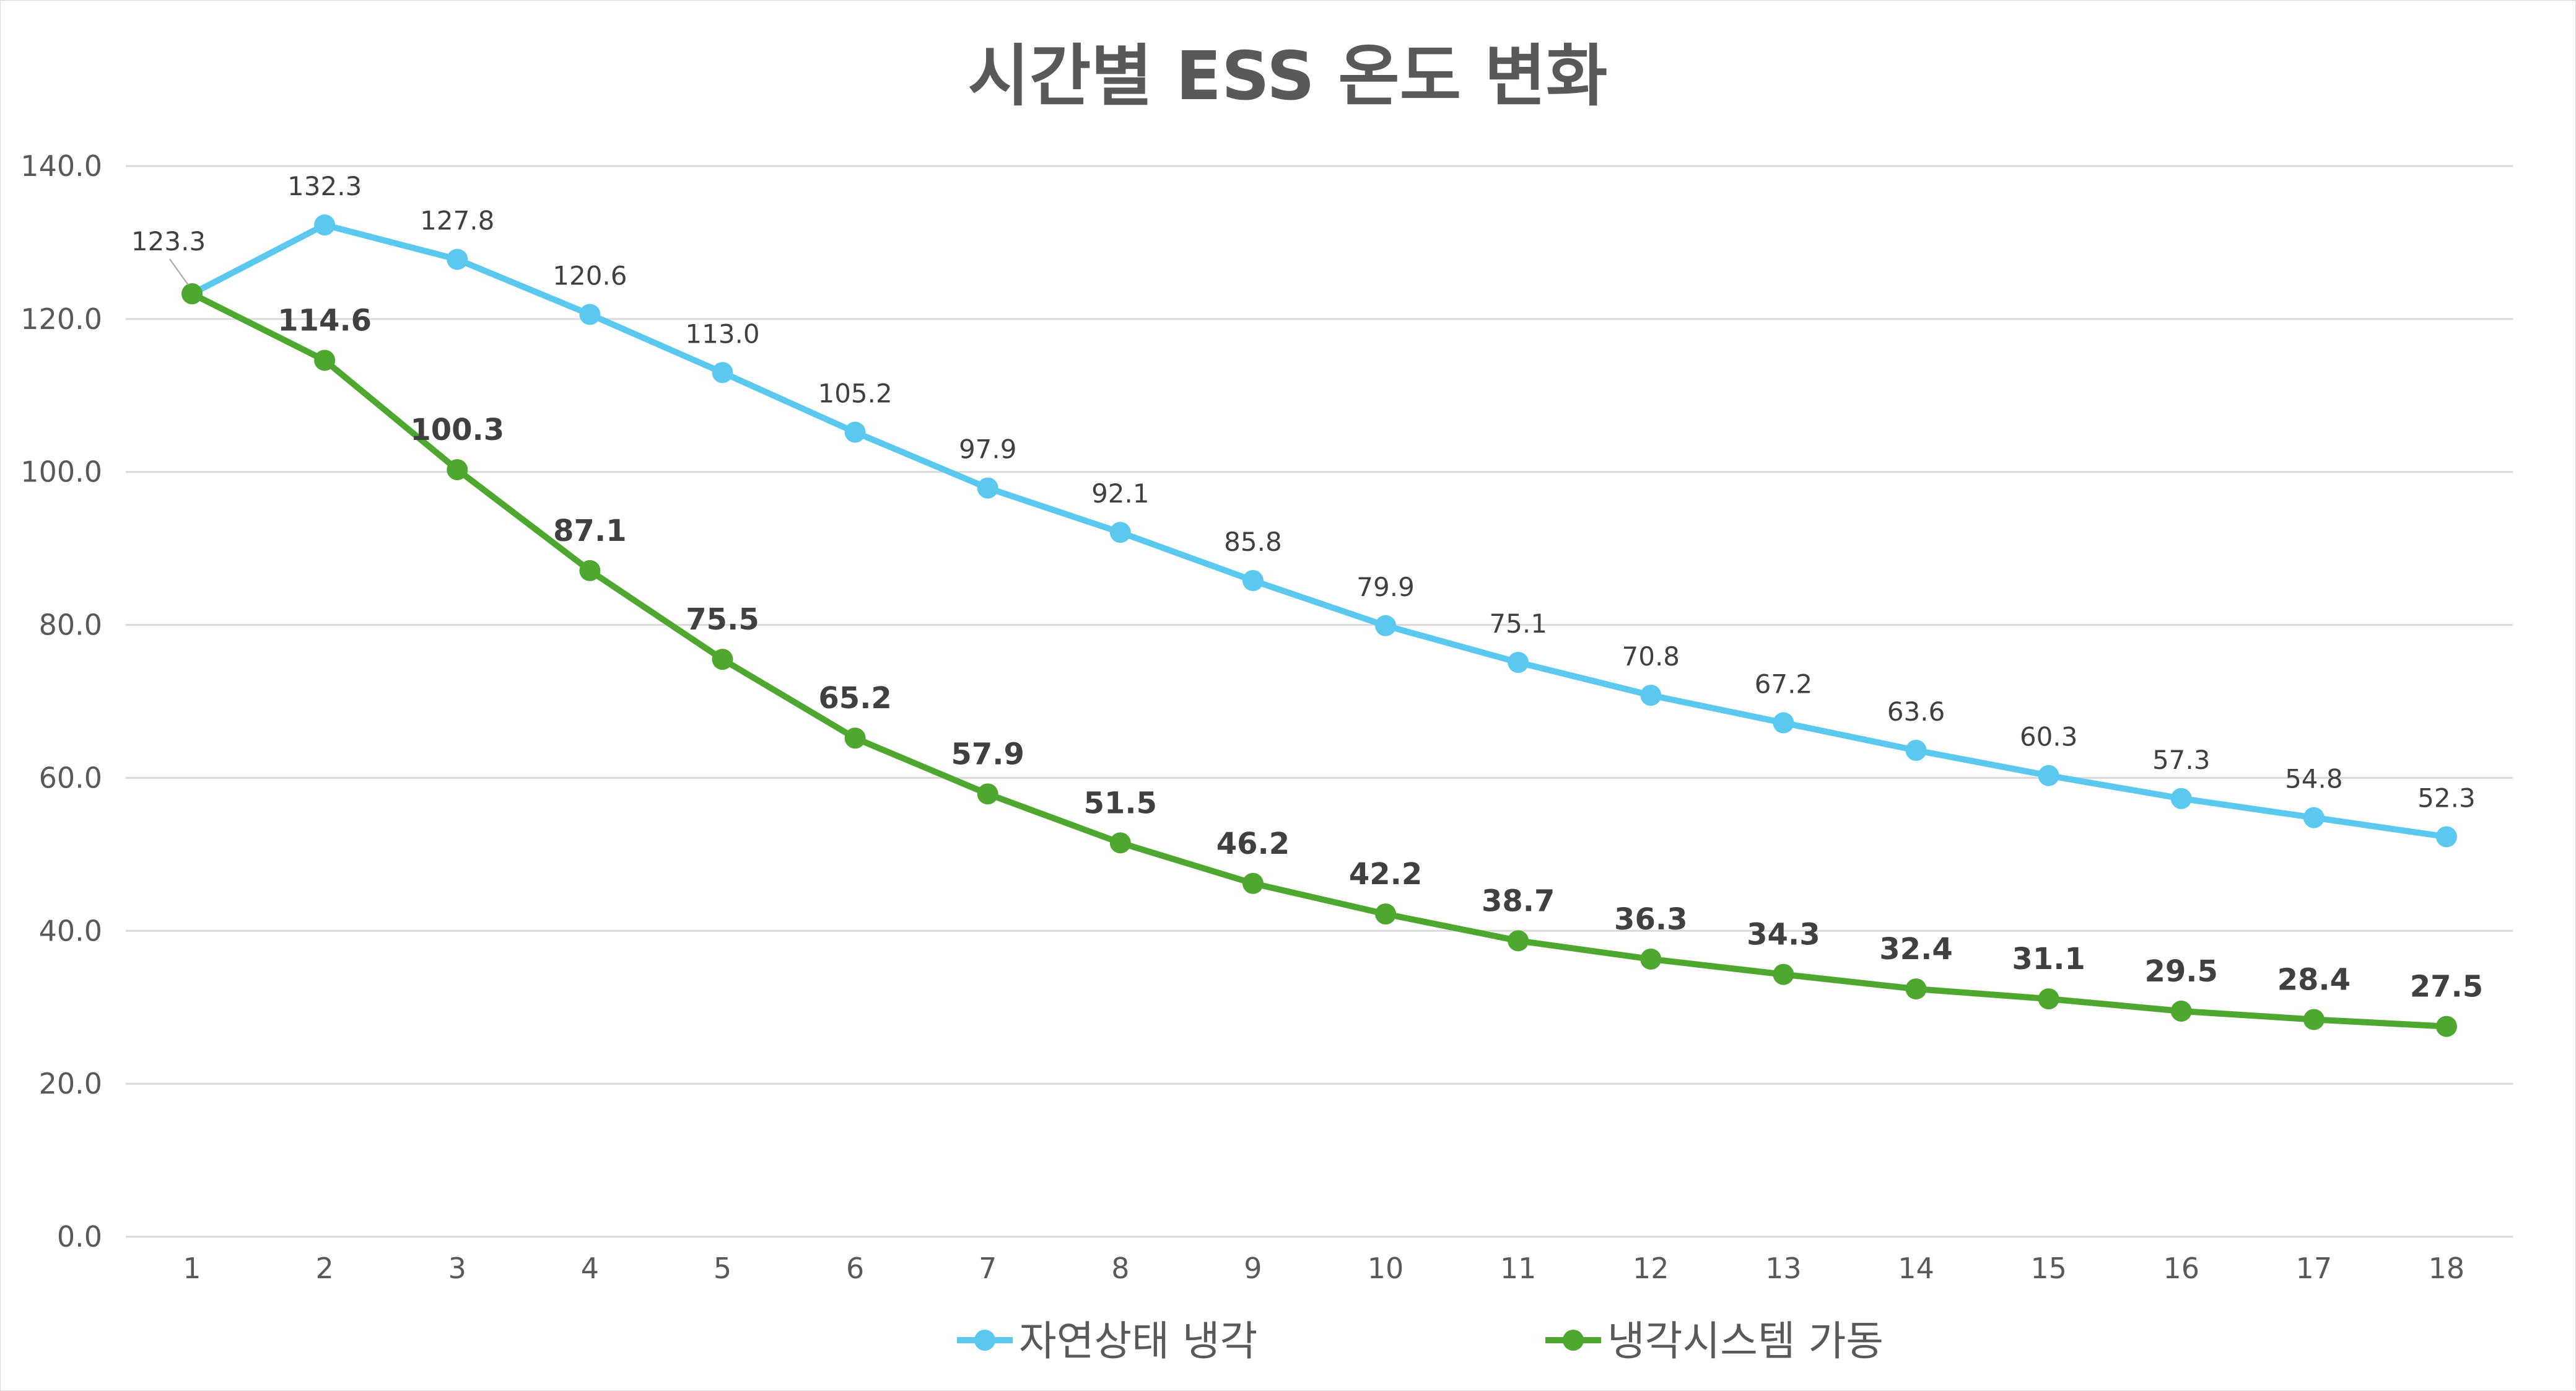 The image size is (2576, 1391). What do you see at coordinates (854, 699) in the screenshot?
I see `data-label-cooling-system: 65.2` at bounding box center [854, 699].